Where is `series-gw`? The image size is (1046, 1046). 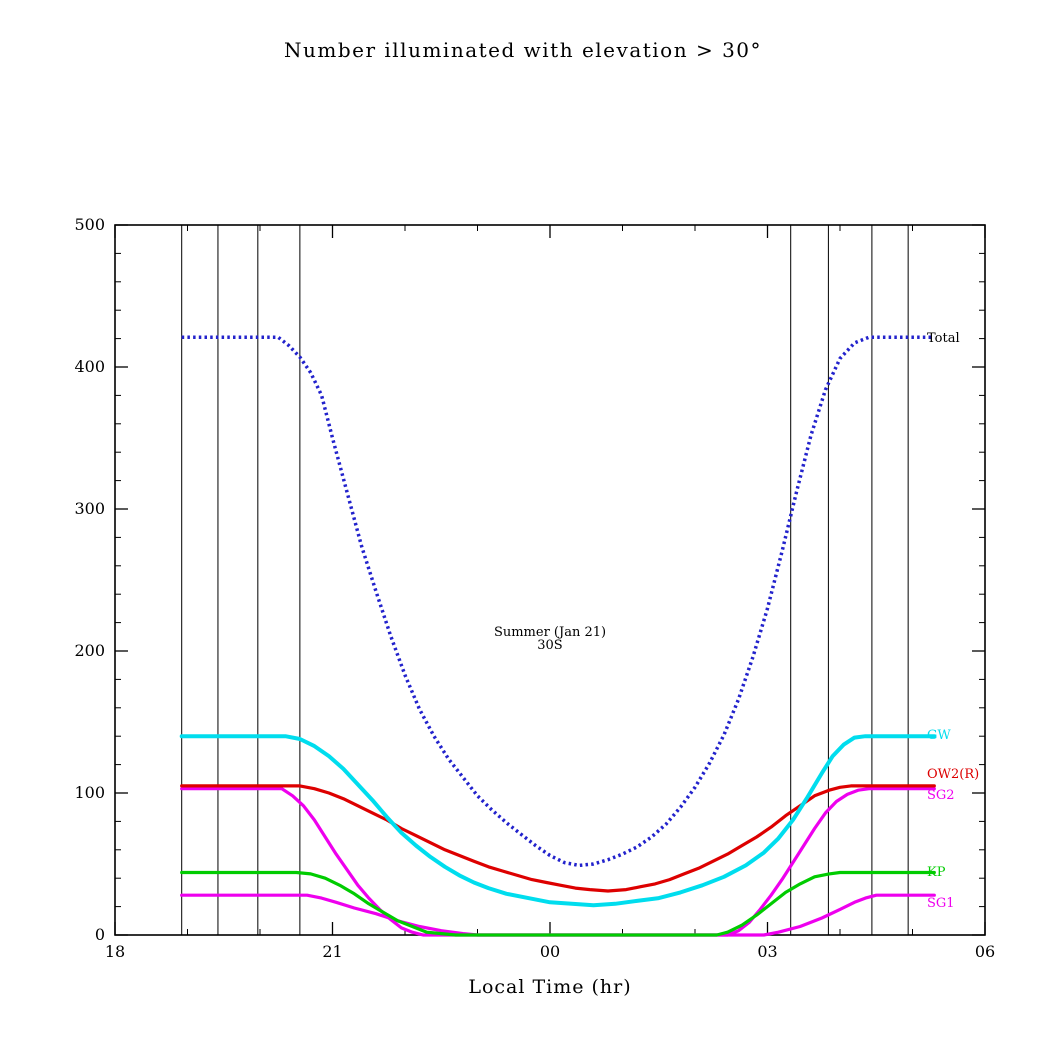
series-gw is located at coordinates (558, 821).